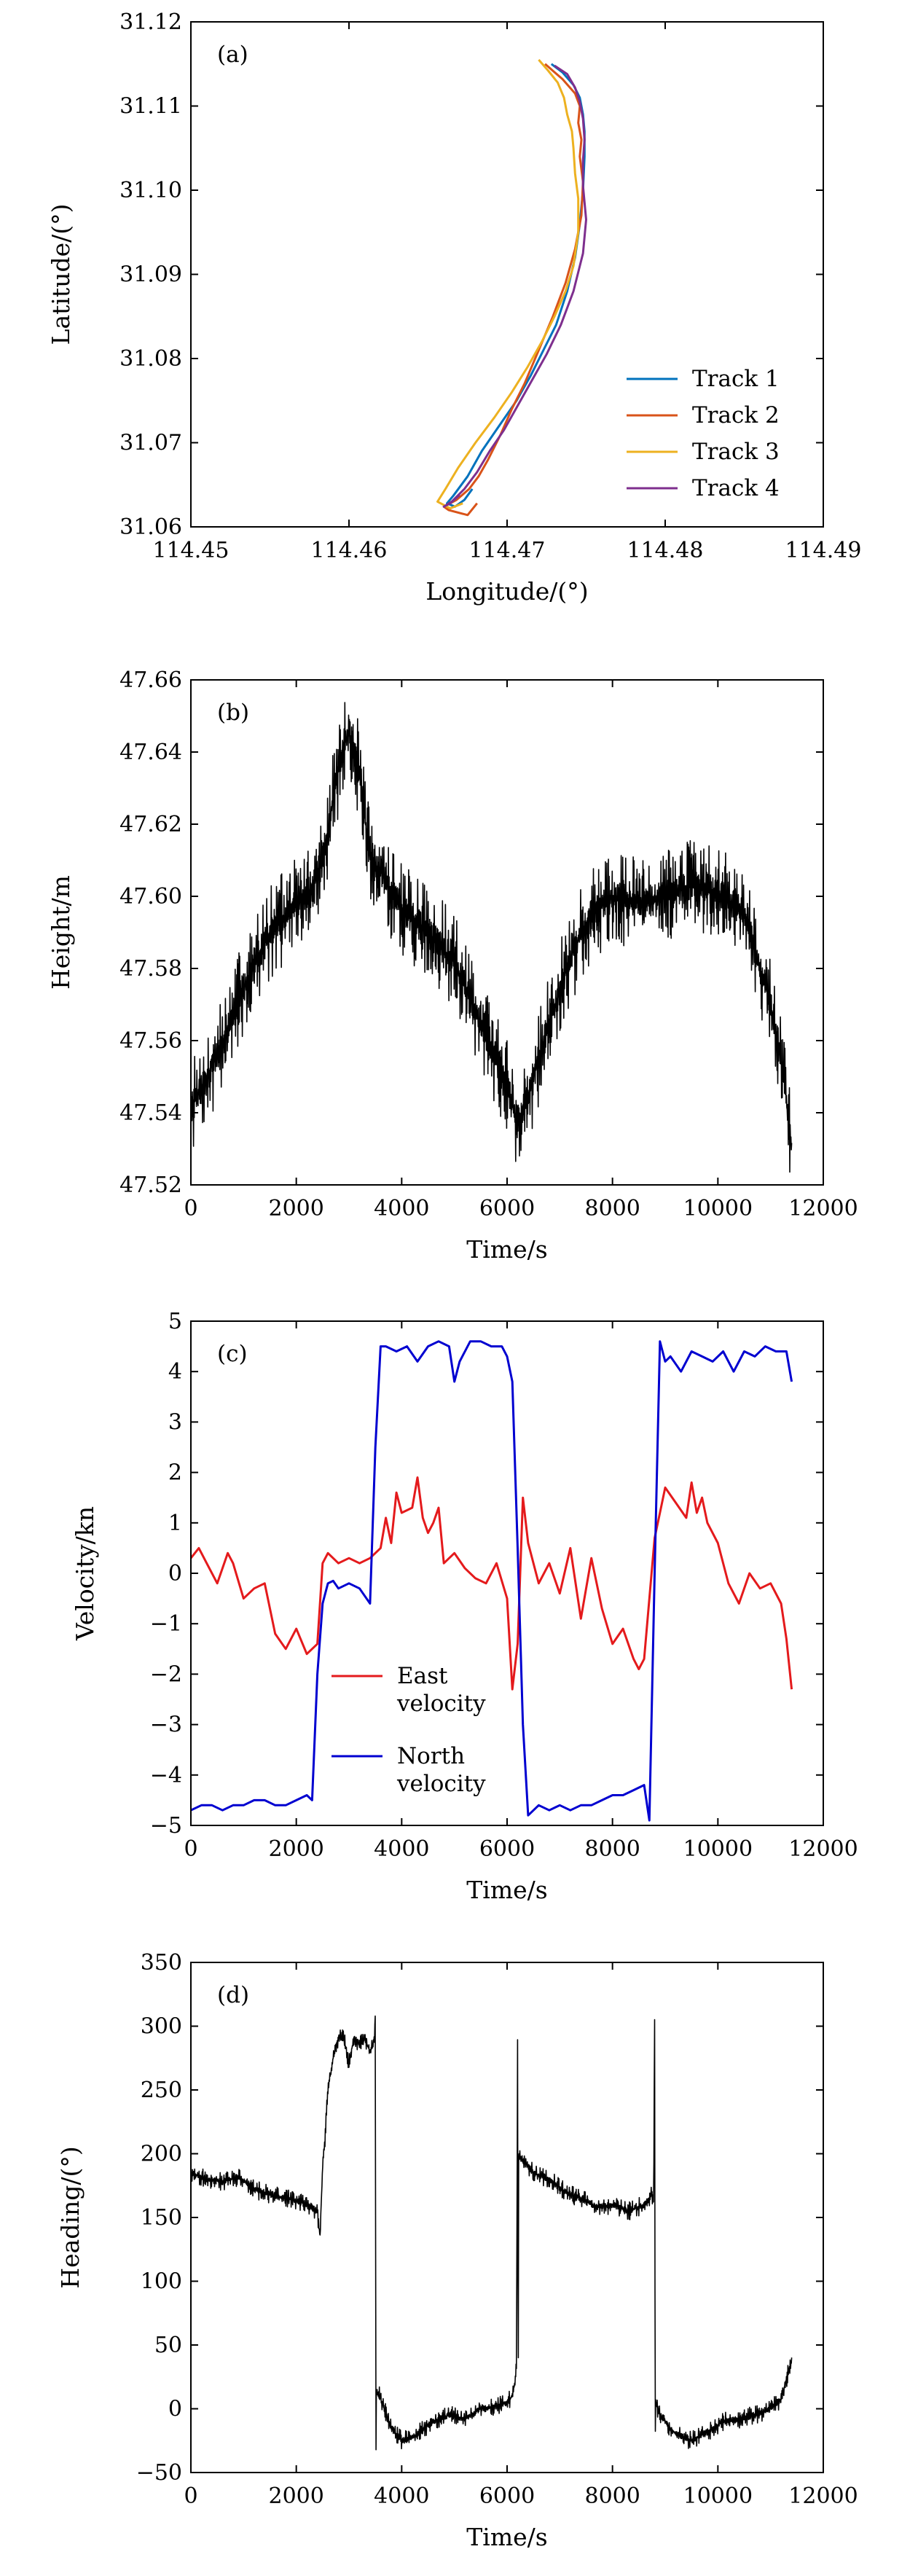 This screenshot has width=918, height=2576. Describe the element at coordinates (168, 2345) in the screenshot. I see `panel-d-y-tick-label: 50` at that location.